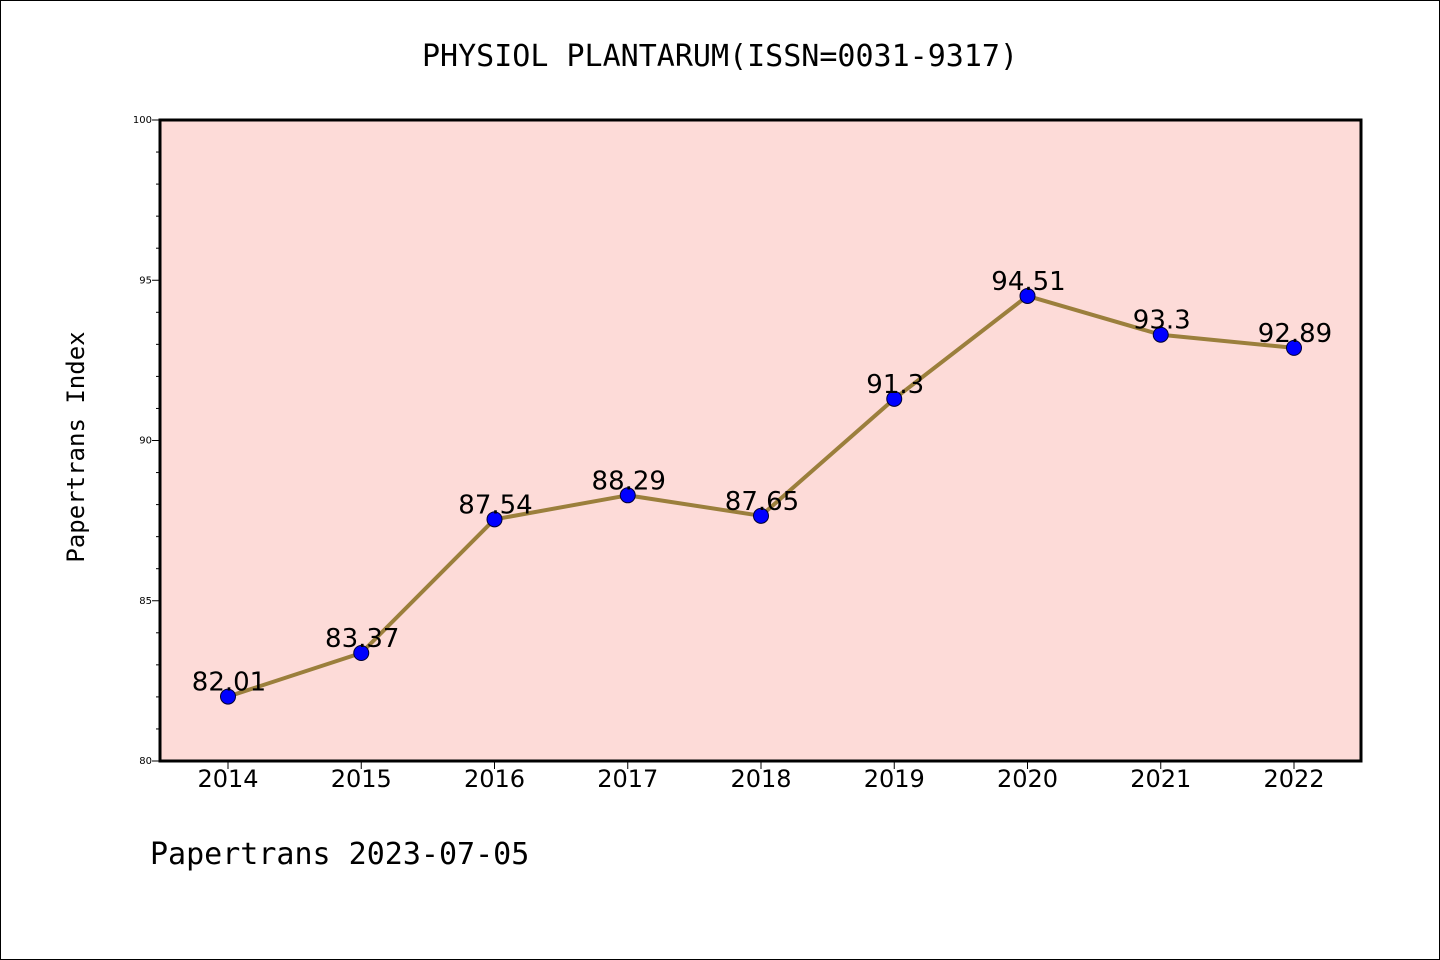 This screenshot has width=1440, height=960. I want to click on x-tick-label: 2018, so click(760, 779).